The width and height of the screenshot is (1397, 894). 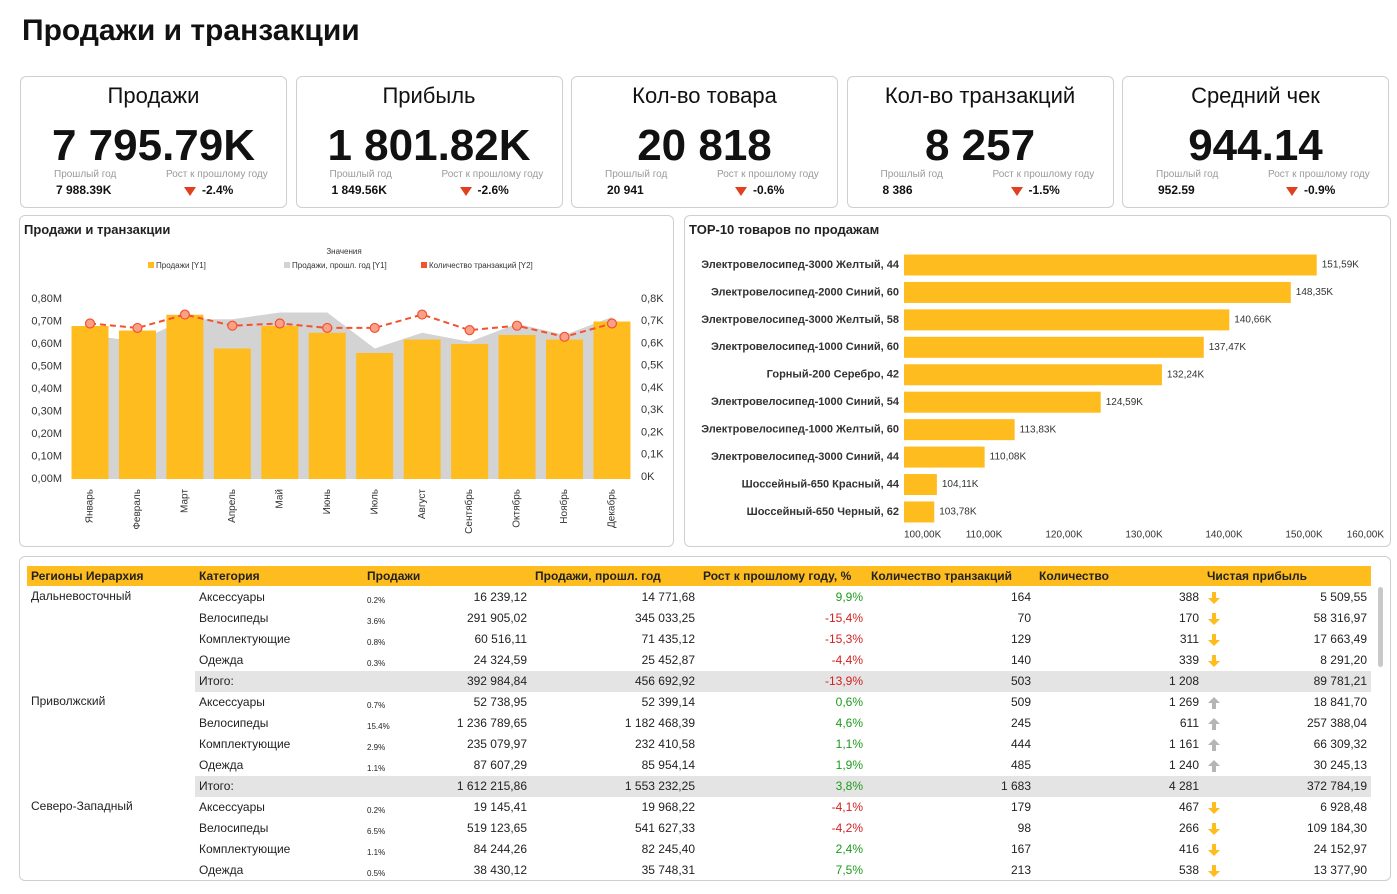 I want to click on total-row-bg, so click(x=783, y=786).